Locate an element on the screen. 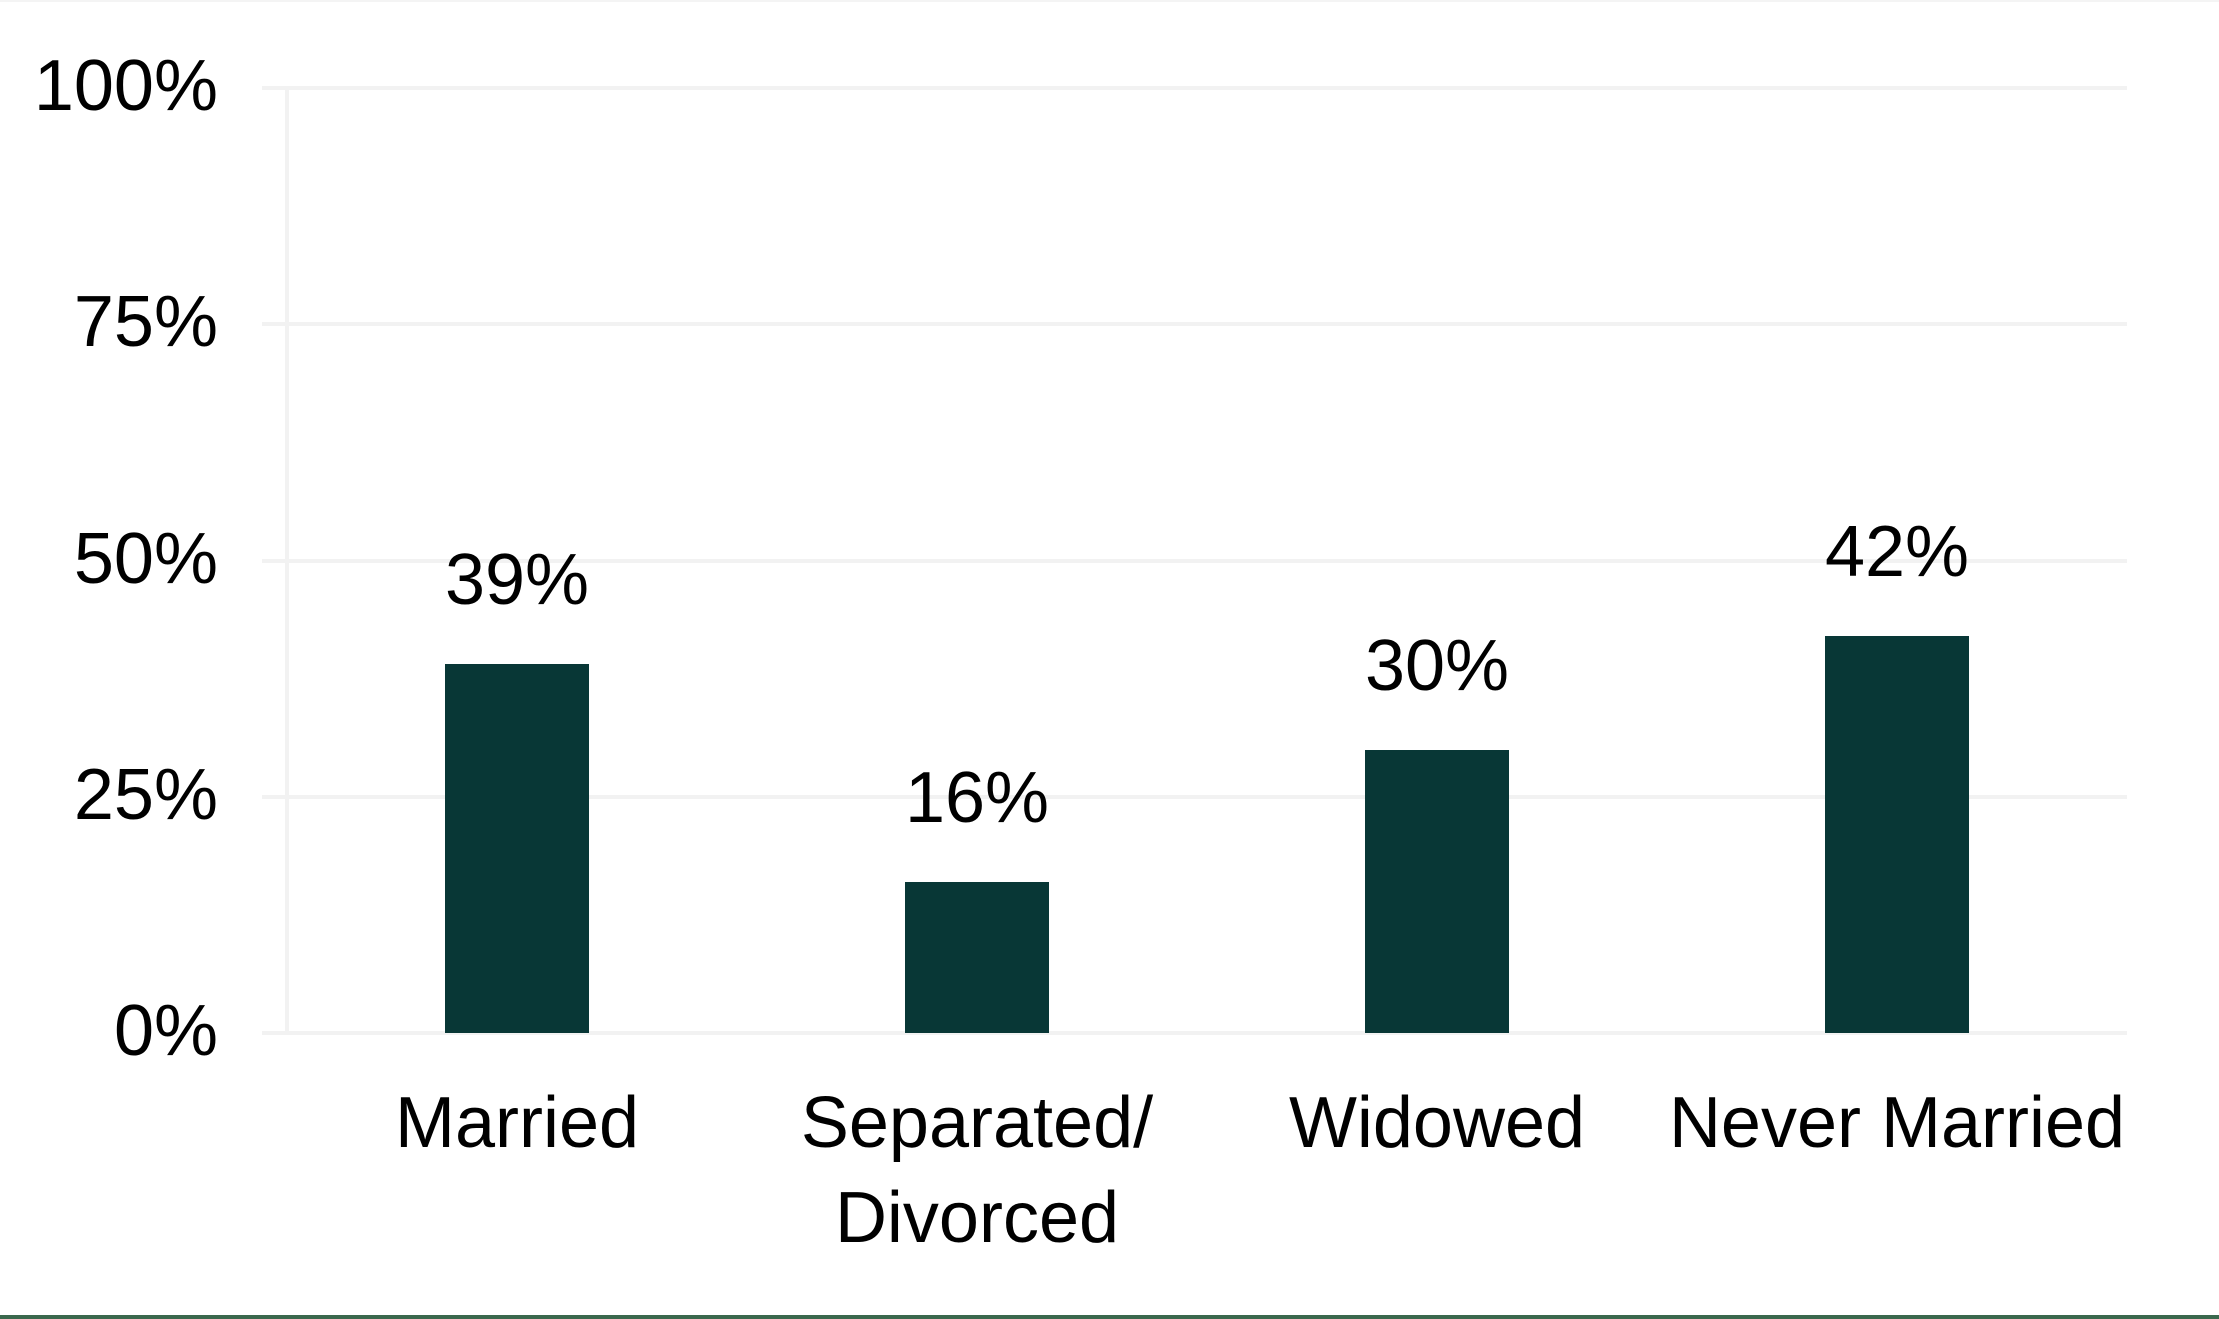 The width and height of the screenshot is (2219, 1319). x-axis-label-2: Widowed is located at coordinates (1437, 1123).